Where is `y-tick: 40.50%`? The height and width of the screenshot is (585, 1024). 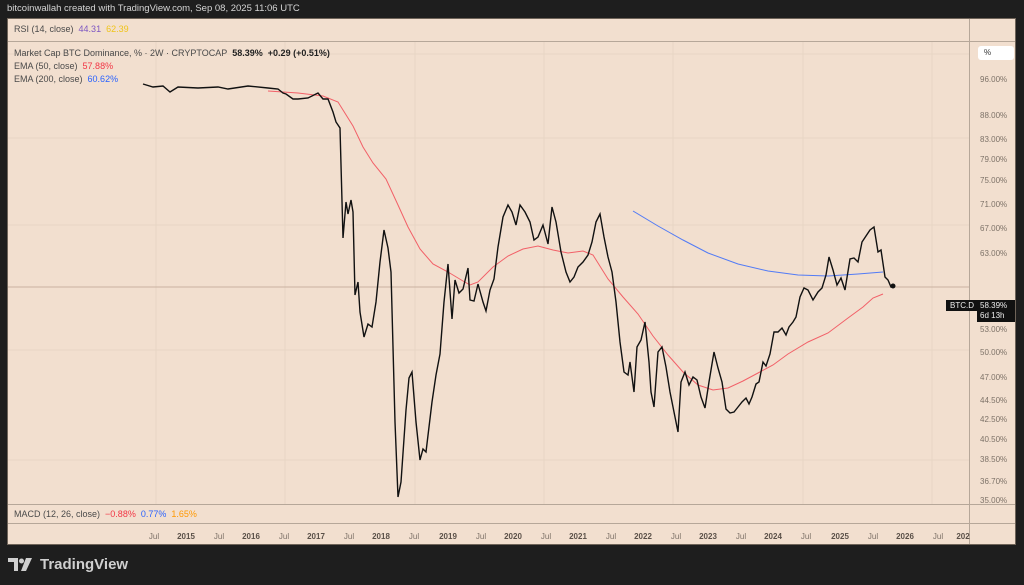
y-tick: 40.50% is located at coordinates (994, 439).